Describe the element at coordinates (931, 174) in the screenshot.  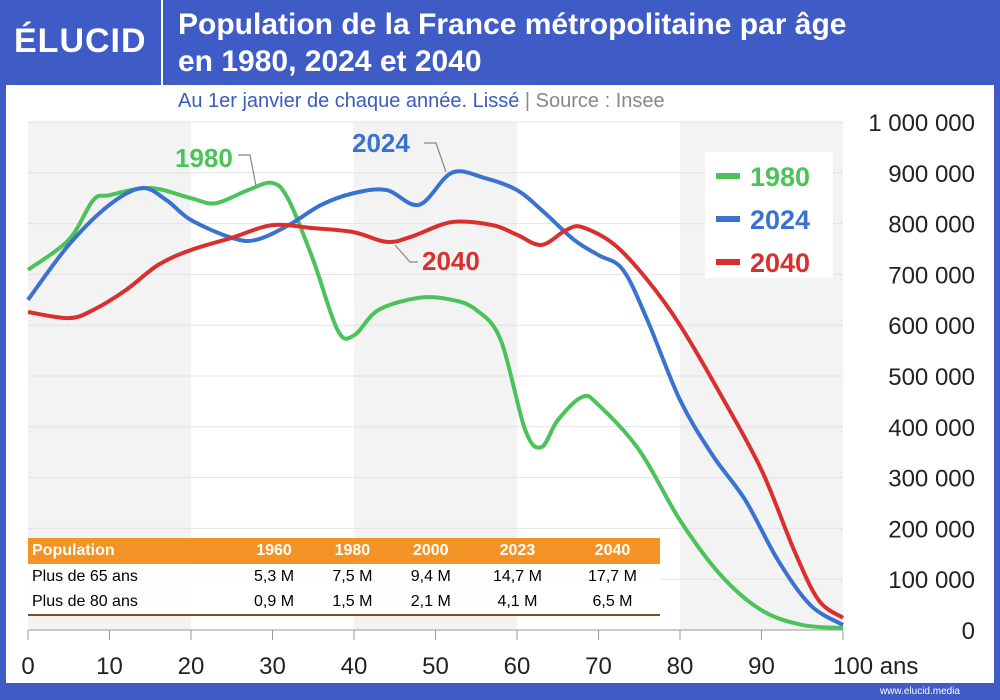
I see `y-tick-label: 900 000` at that location.